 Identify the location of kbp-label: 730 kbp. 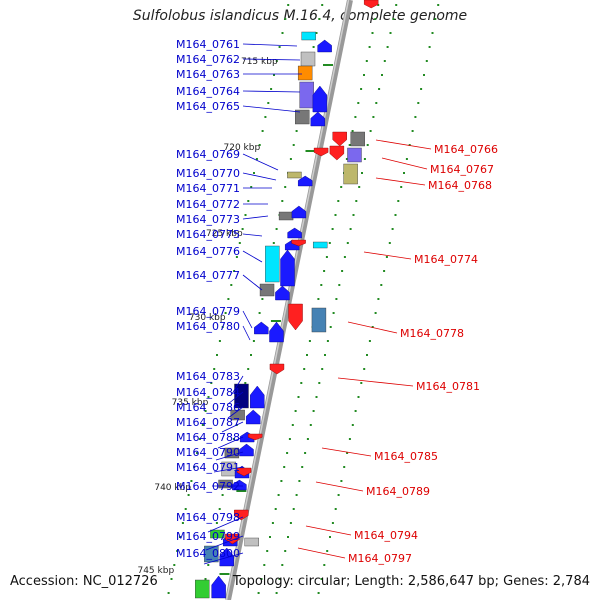
(207, 318).